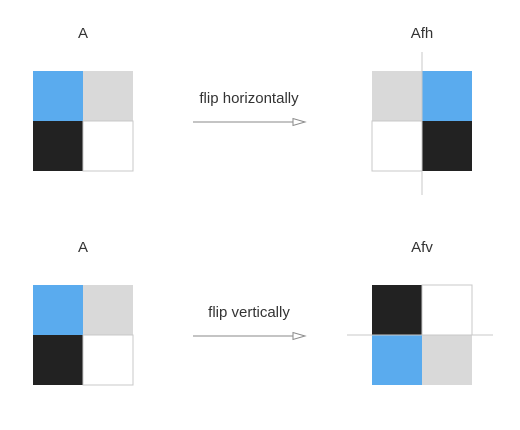 The height and width of the screenshot is (430, 520). What do you see at coordinates (249, 312) in the screenshot?
I see `bottom-operation-label: flip vertically` at bounding box center [249, 312].